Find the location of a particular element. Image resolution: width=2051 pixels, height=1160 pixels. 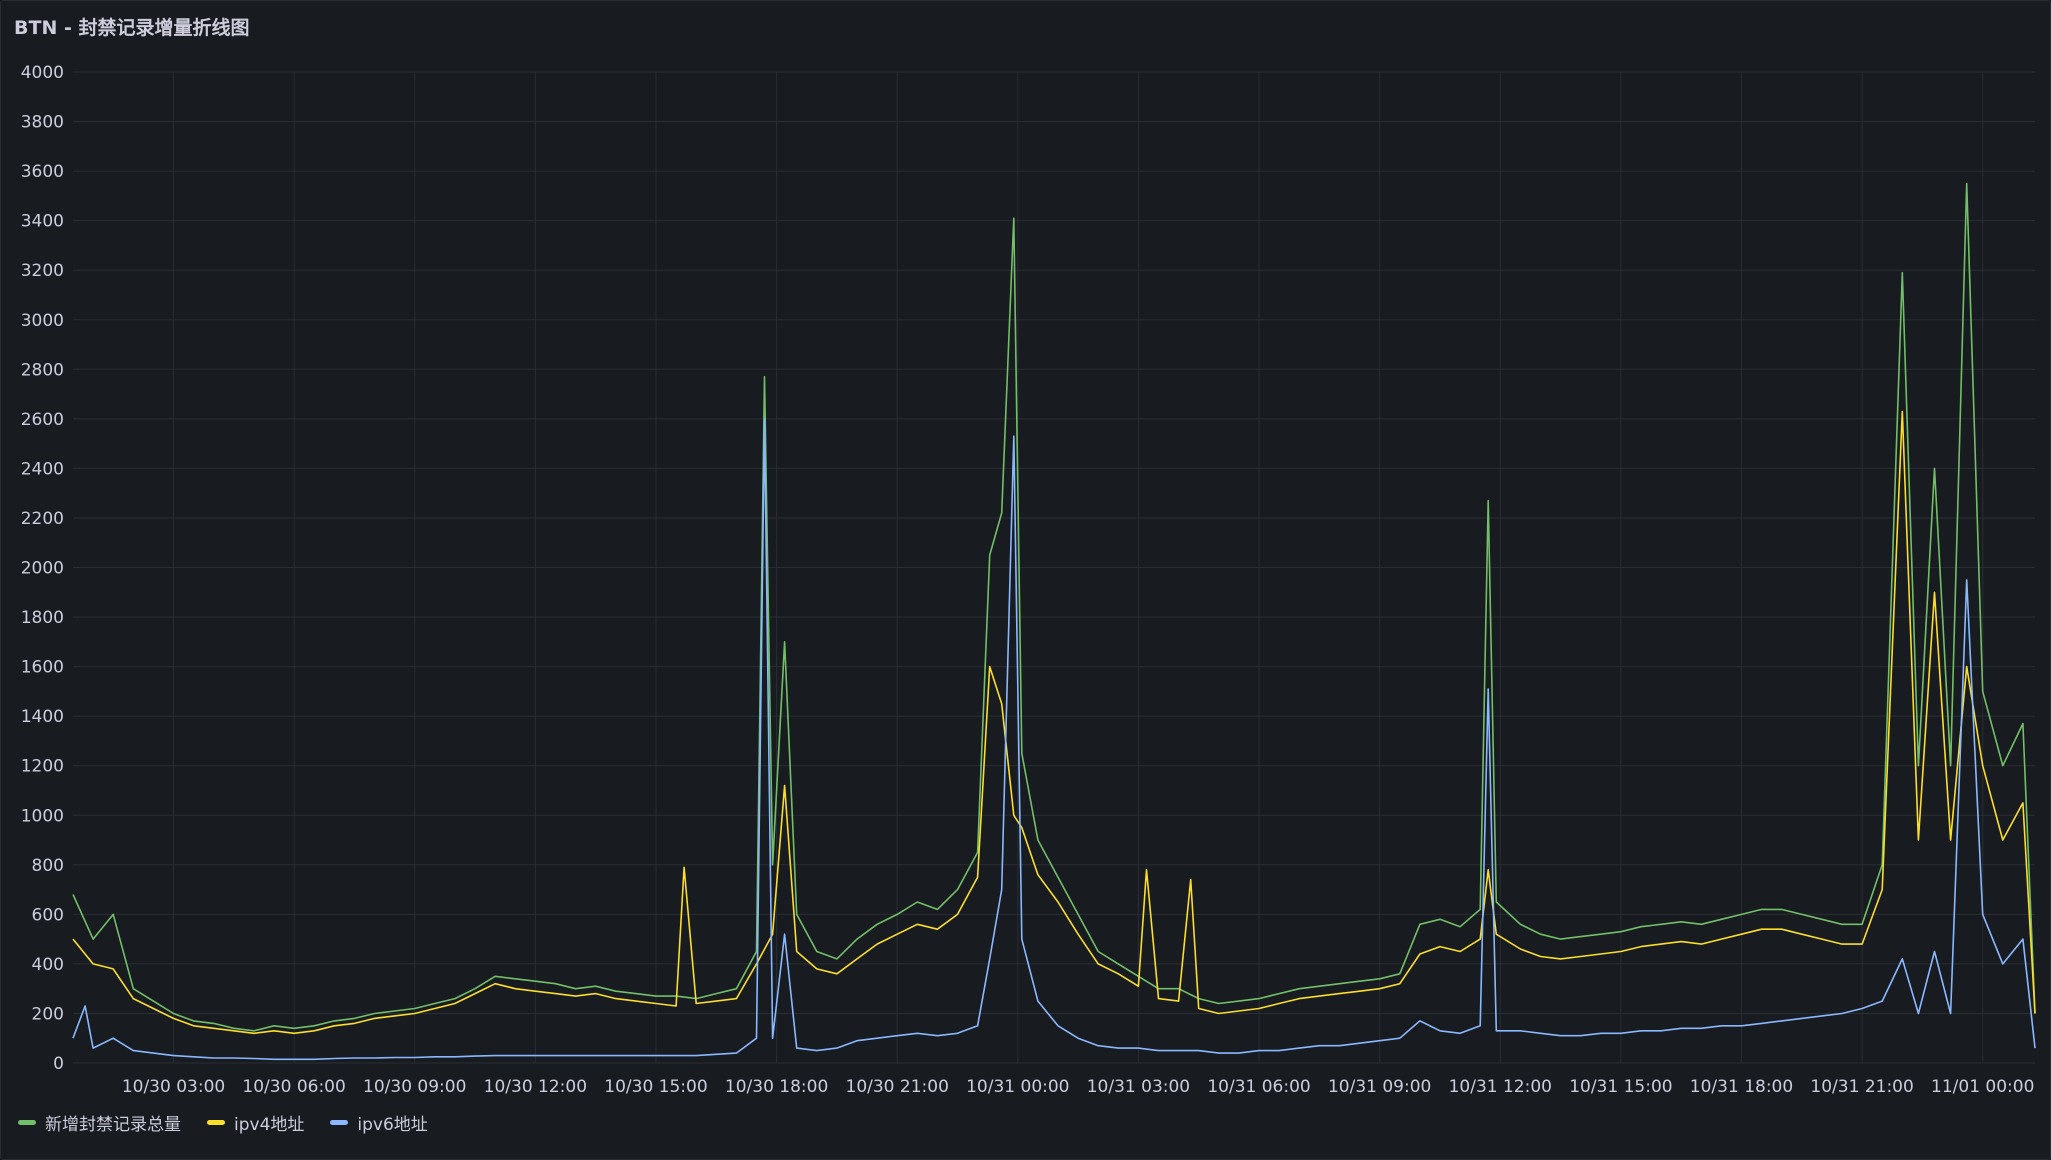

legend-label: 新增封禁记录总量 is located at coordinates (113, 1125).